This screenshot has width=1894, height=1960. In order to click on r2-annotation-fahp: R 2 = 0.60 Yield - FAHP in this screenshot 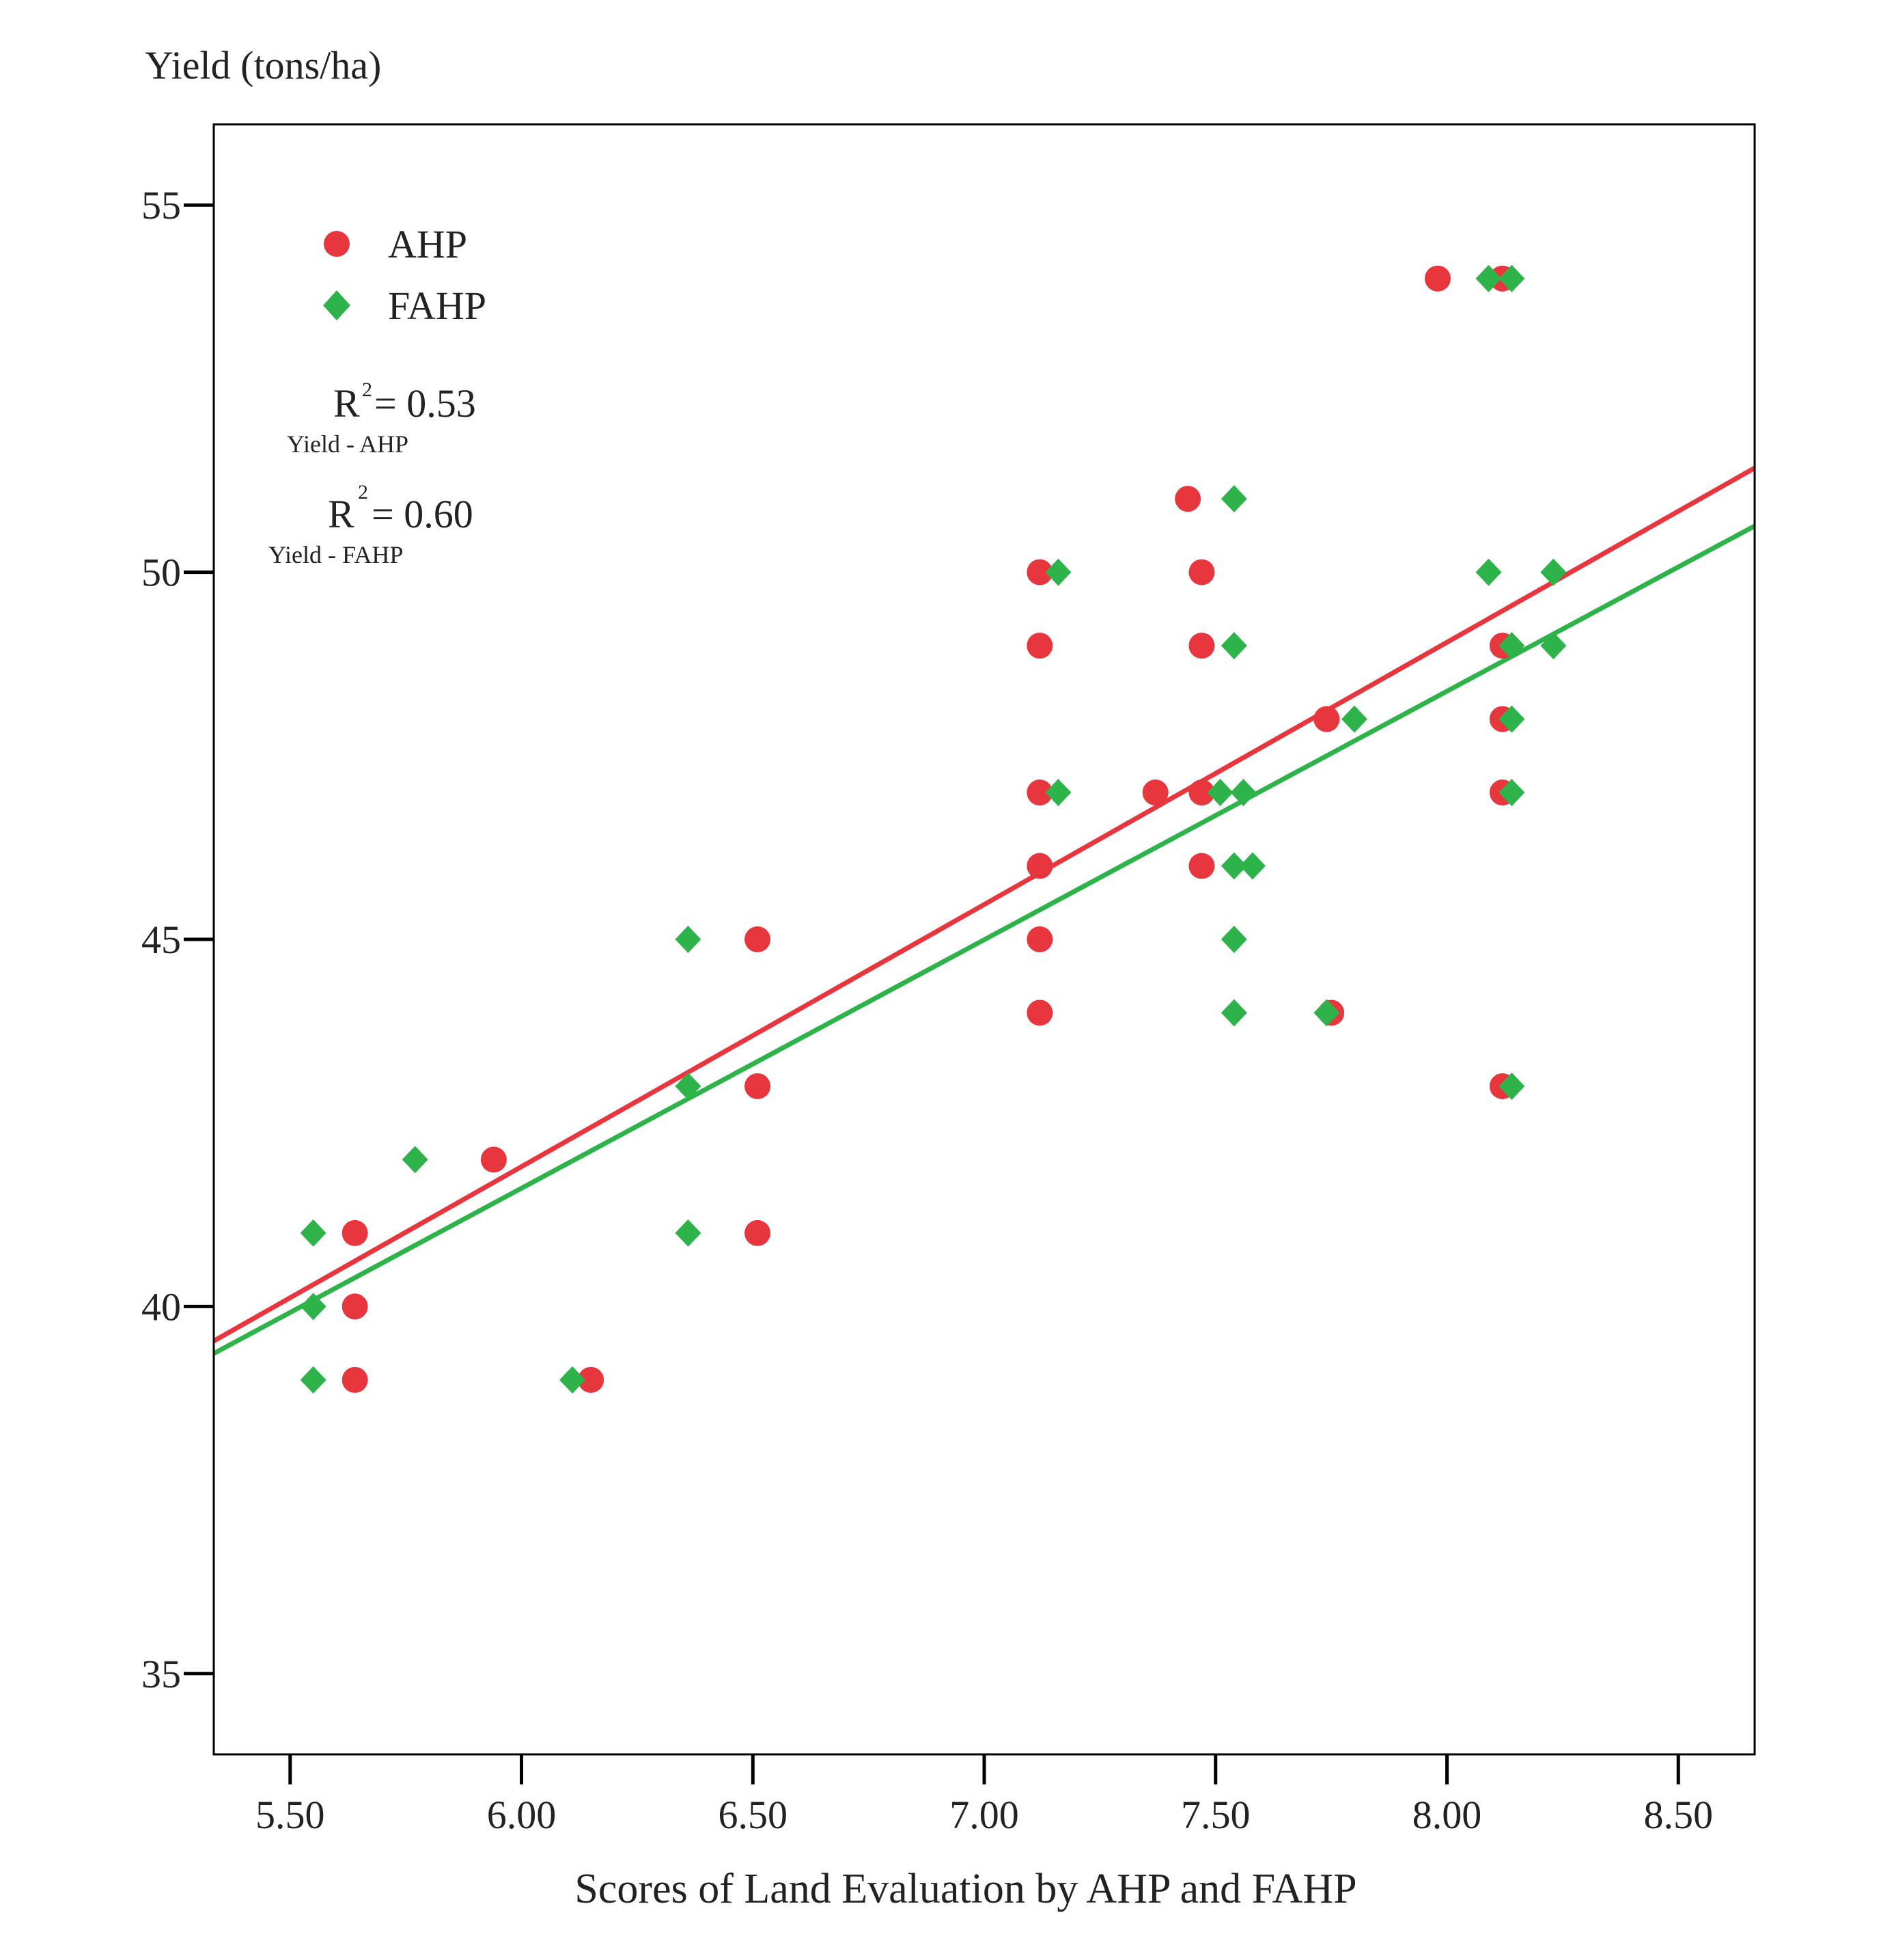, I will do `click(370, 524)`.